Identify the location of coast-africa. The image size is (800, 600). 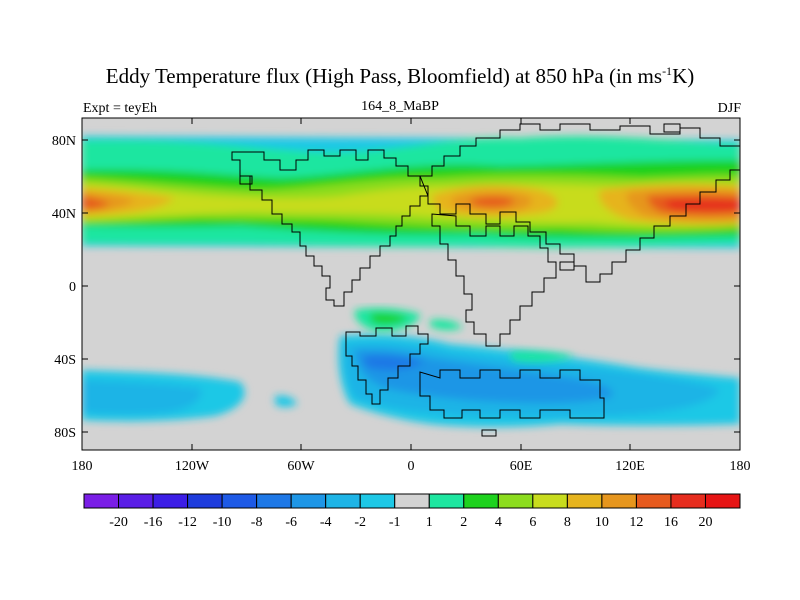
(494, 280).